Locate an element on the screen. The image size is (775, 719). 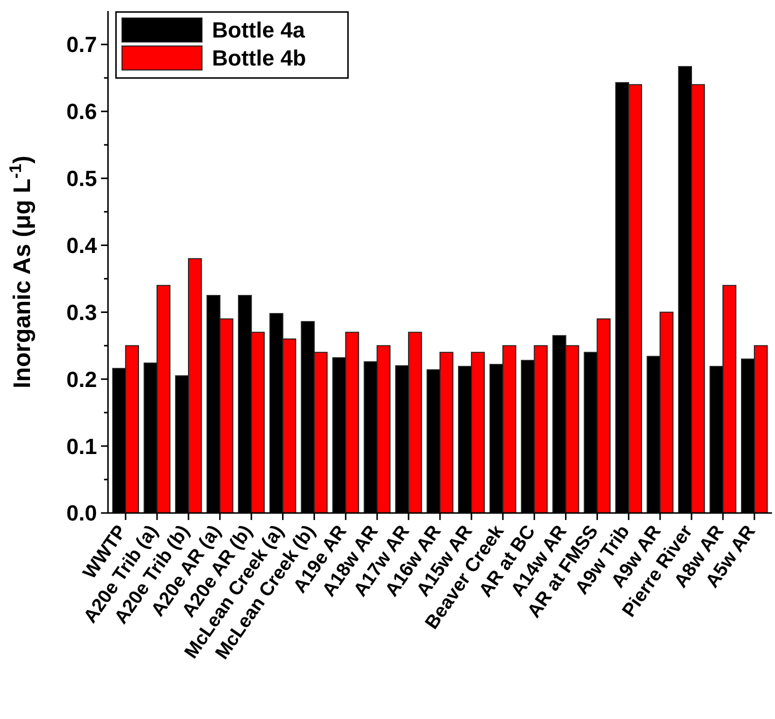
y-tick-label: 0.1 is located at coordinates (81, 446).